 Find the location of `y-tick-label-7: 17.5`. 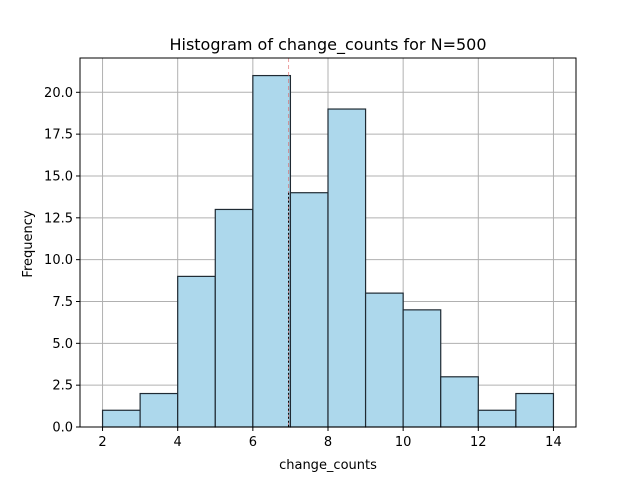

y-tick-label-7: 17.5 is located at coordinates (58, 135).